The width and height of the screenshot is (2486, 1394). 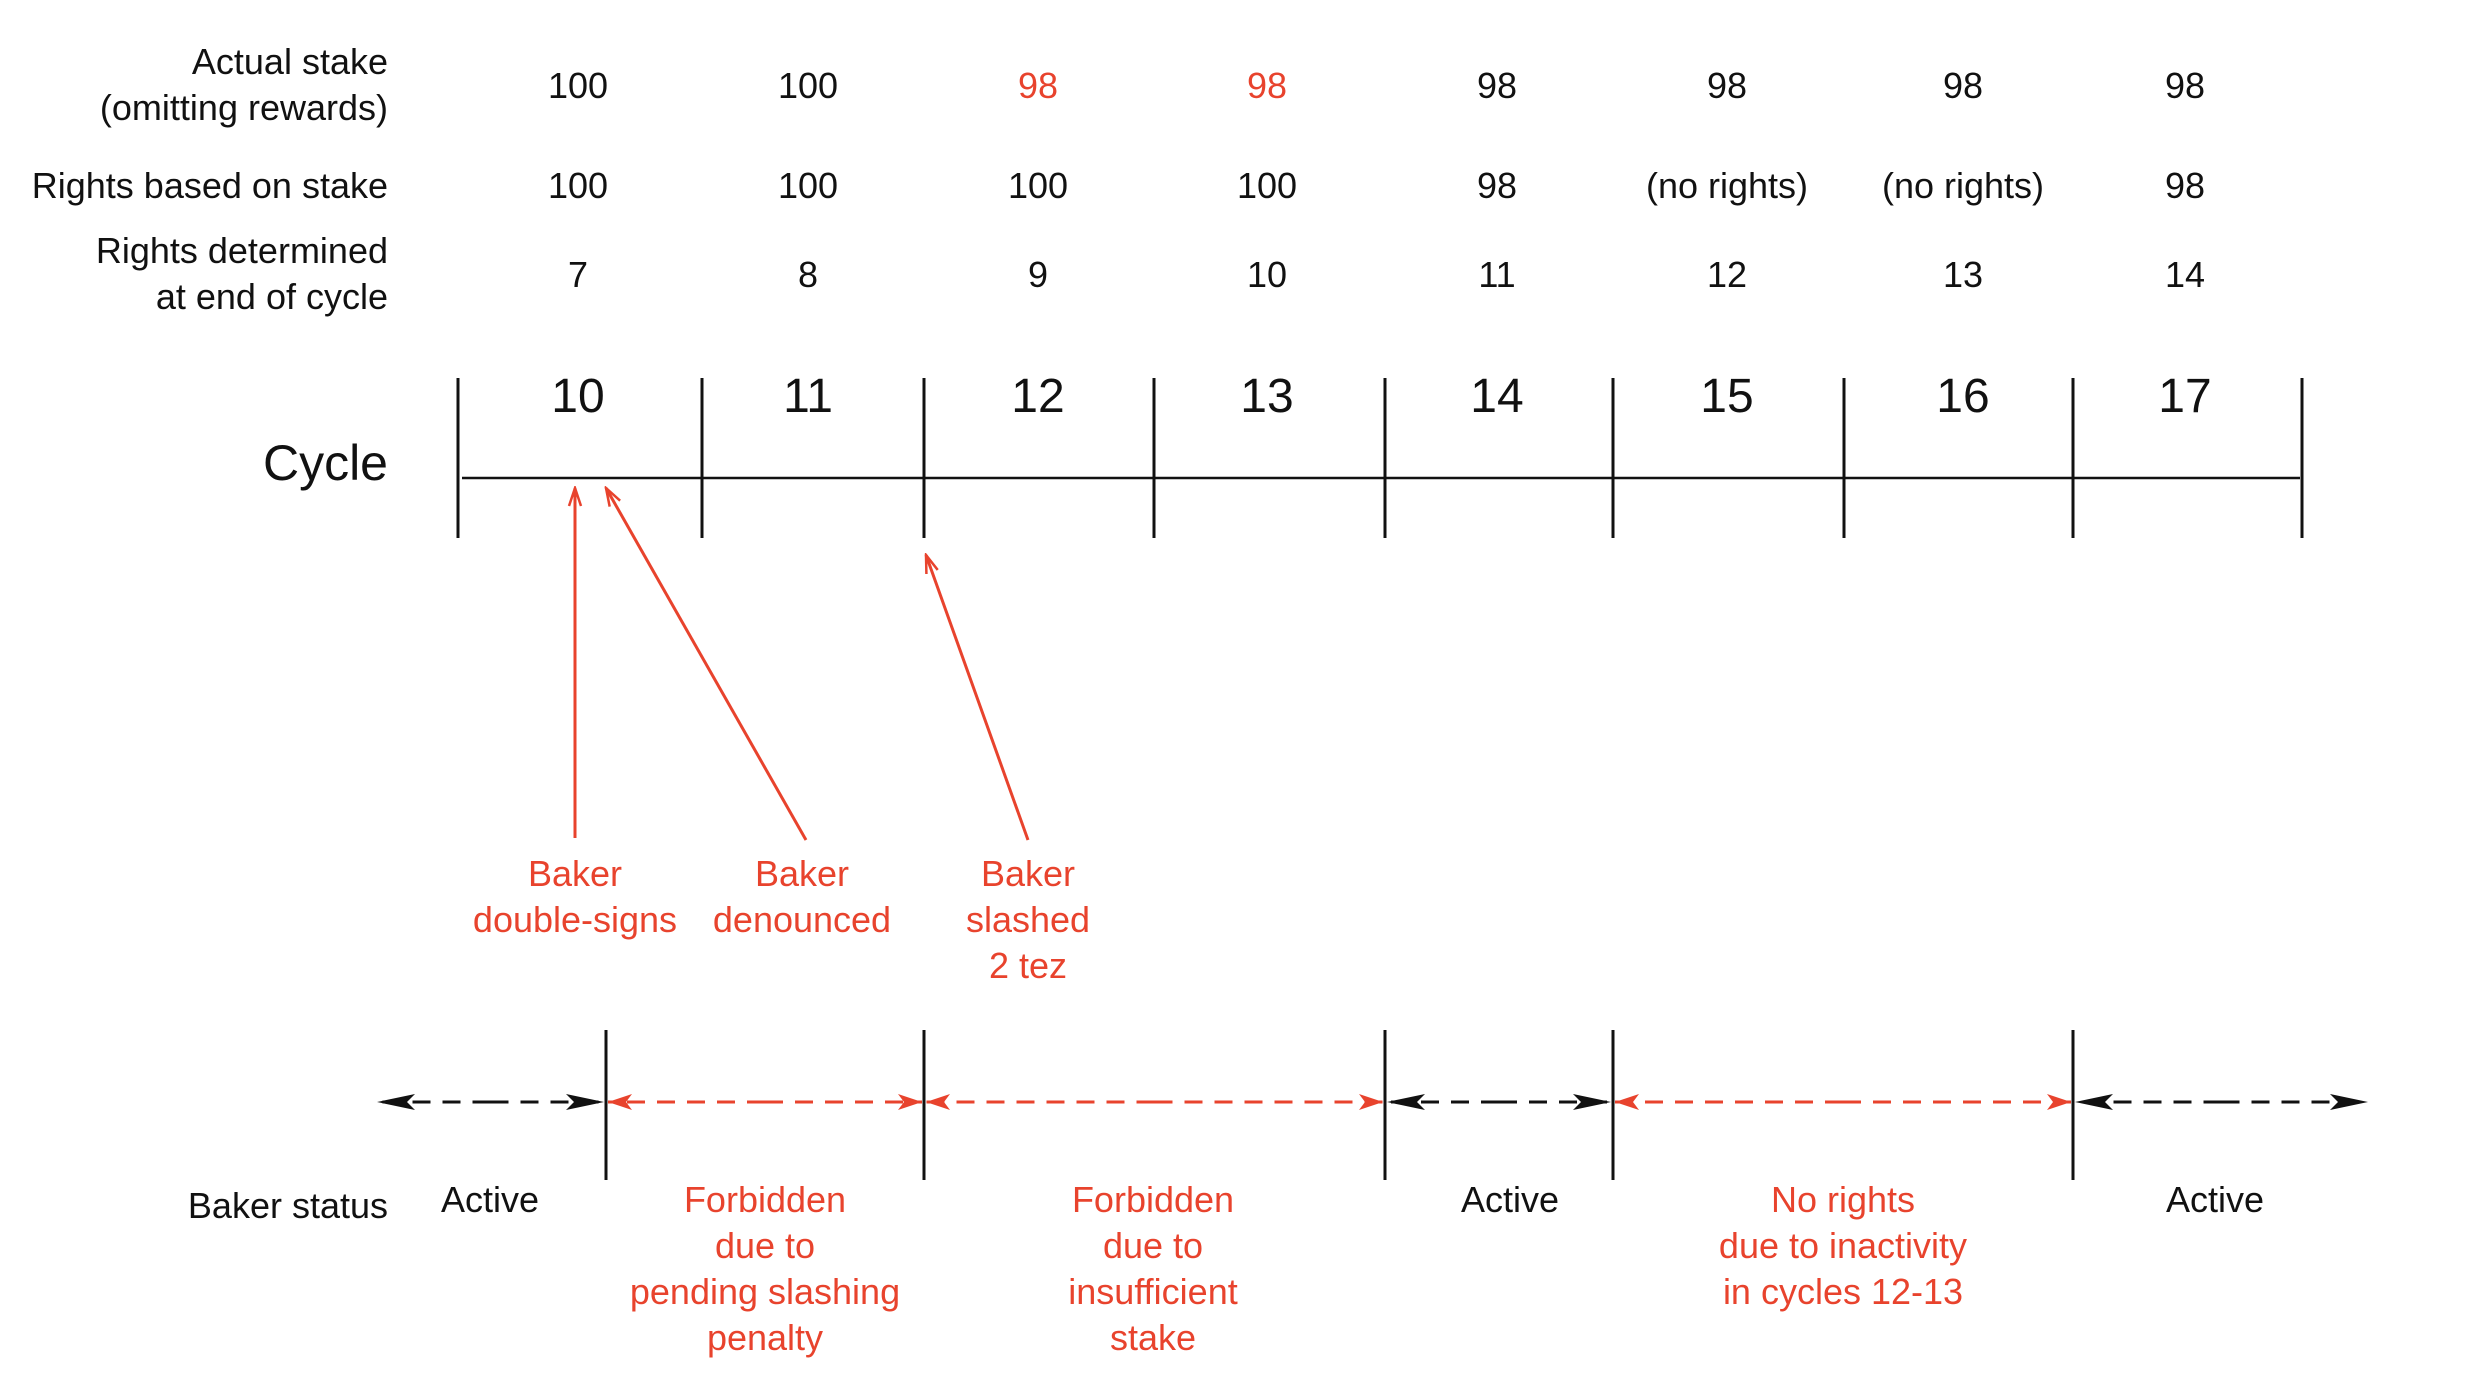 What do you see at coordinates (1028, 919) in the screenshot?
I see `event-label-slashed: slashed` at bounding box center [1028, 919].